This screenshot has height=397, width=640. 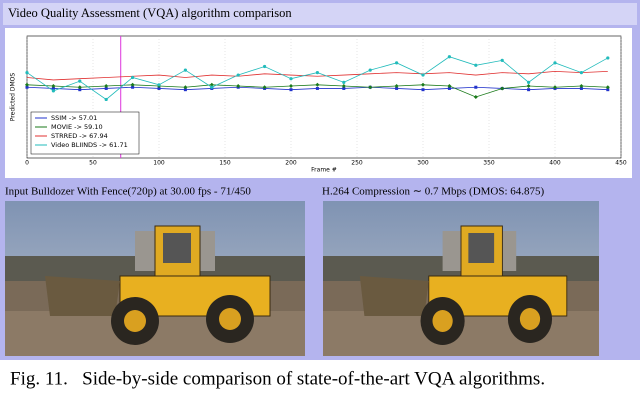 I want to click on legend-label: MOVIE -> 59.10, so click(x=77, y=127).